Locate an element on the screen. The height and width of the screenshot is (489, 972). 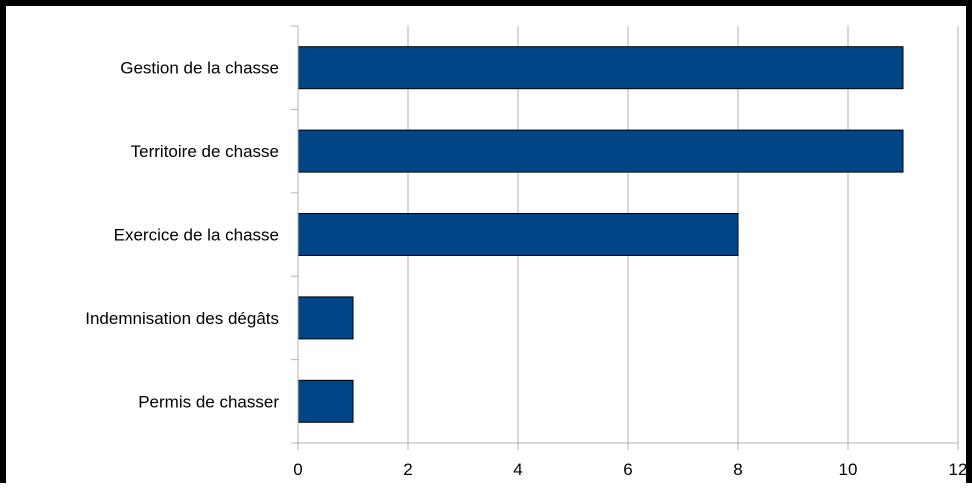
x-tick-label: 4 is located at coordinates (517, 469).